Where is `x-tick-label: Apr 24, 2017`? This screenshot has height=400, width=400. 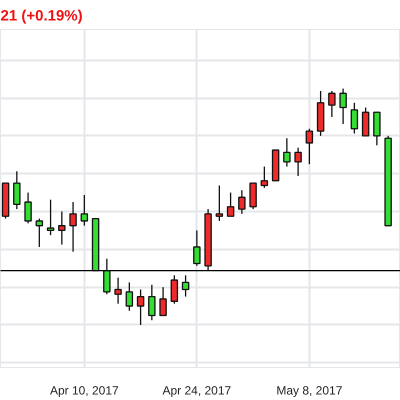 x-tick-label: Apr 24, 2017 is located at coordinates (197, 391).